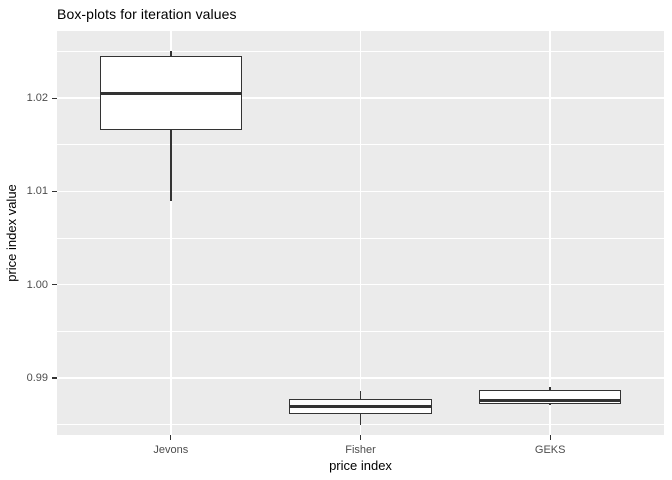  I want to click on y-tick-label: 1.01, so click(37, 191).